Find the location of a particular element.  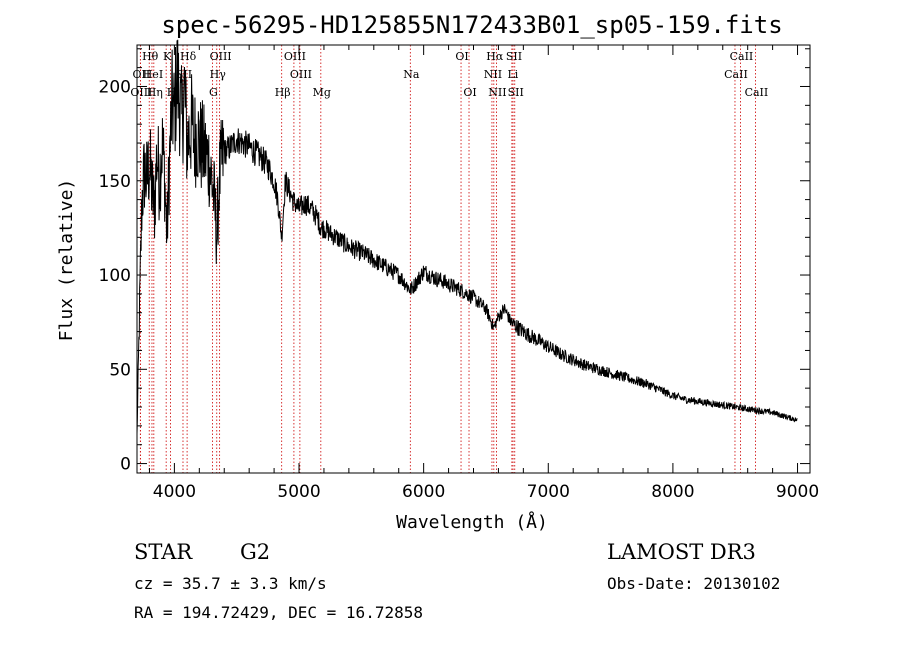

y-tick-label: 150 is located at coordinates (115, 182).